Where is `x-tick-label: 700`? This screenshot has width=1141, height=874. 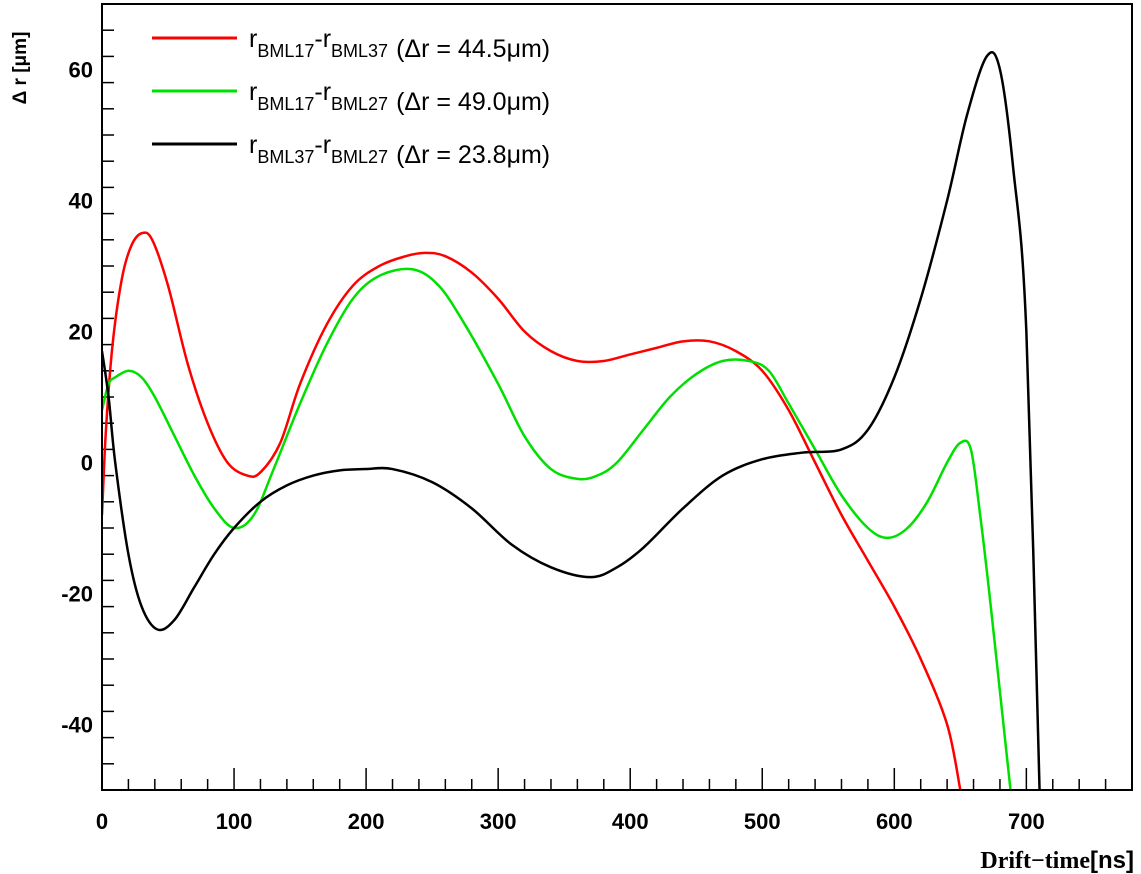 x-tick-label: 700 is located at coordinates (1026, 821).